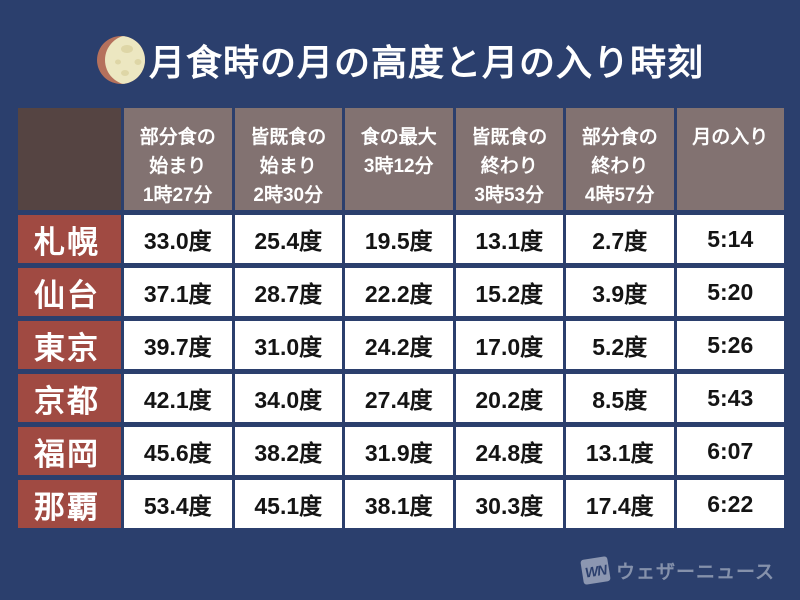  I want to click on table-cell: 5:43, so click(730, 398).